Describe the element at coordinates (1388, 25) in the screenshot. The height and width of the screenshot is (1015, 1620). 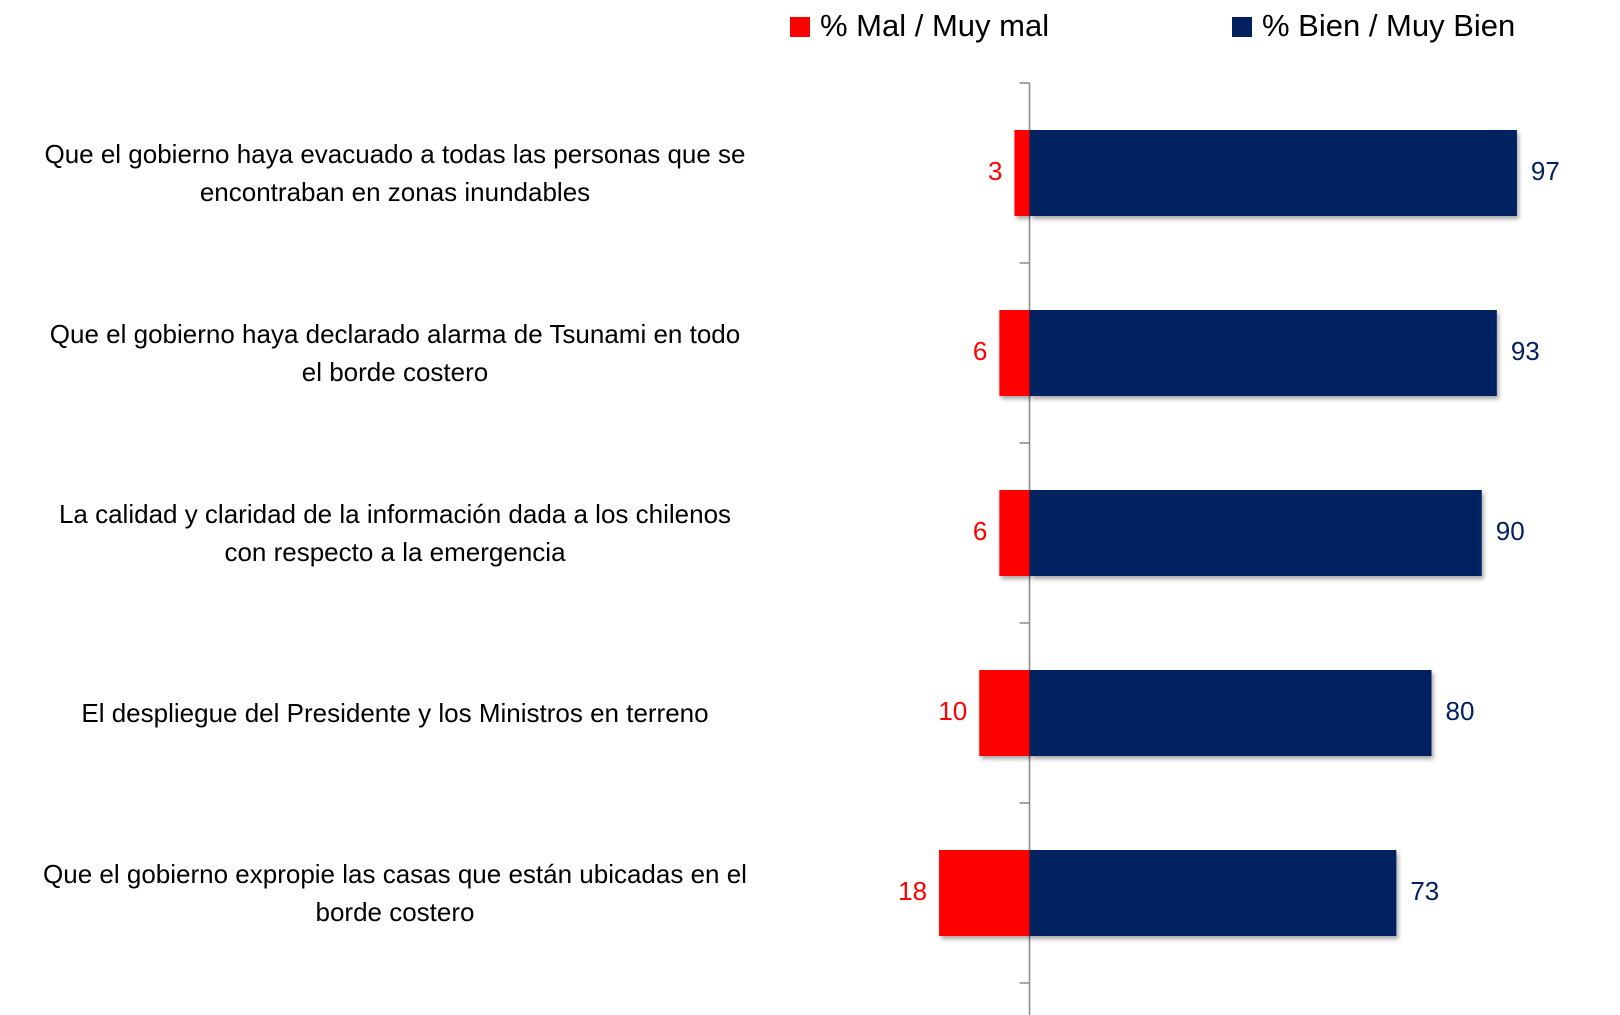
I see `legend-label: % Bien / Muy Bien` at that location.